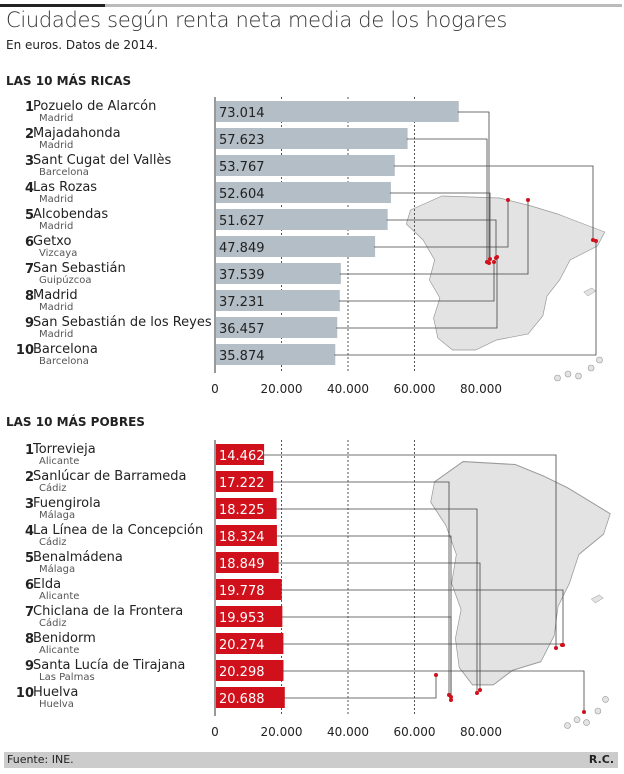  Describe the element at coordinates (481, 389) in the screenshot. I see `tick-label-rich: 80.000` at that location.